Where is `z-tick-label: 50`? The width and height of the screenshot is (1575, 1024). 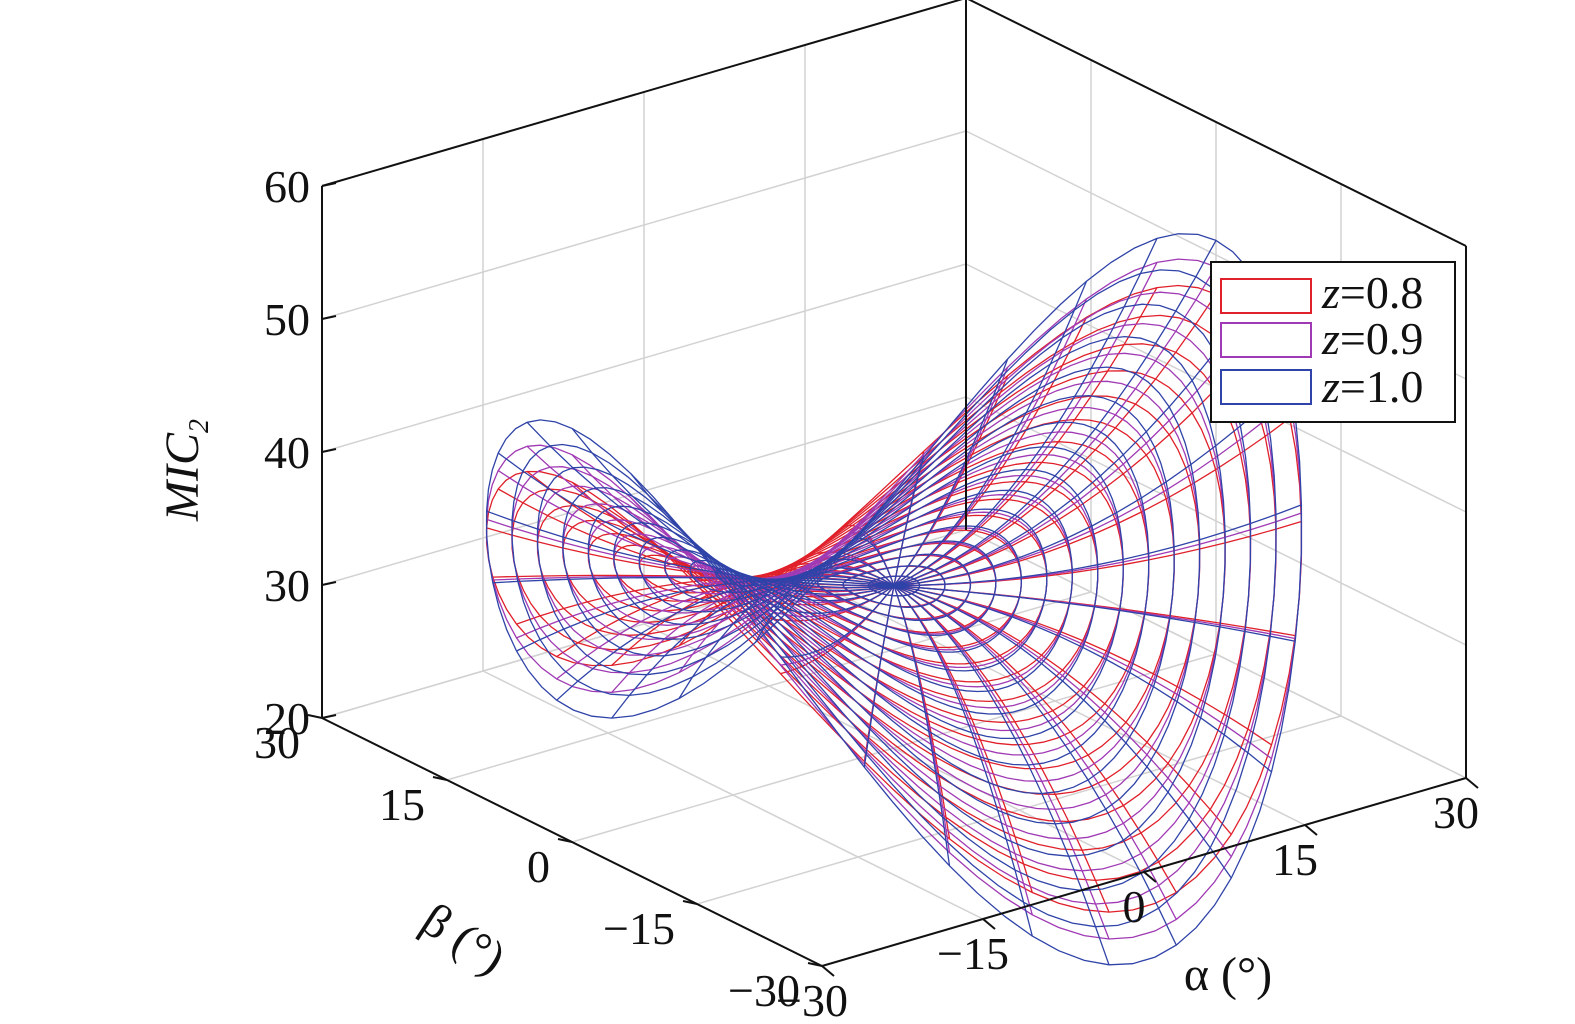
z-tick-label: 50 is located at coordinates (287, 319).